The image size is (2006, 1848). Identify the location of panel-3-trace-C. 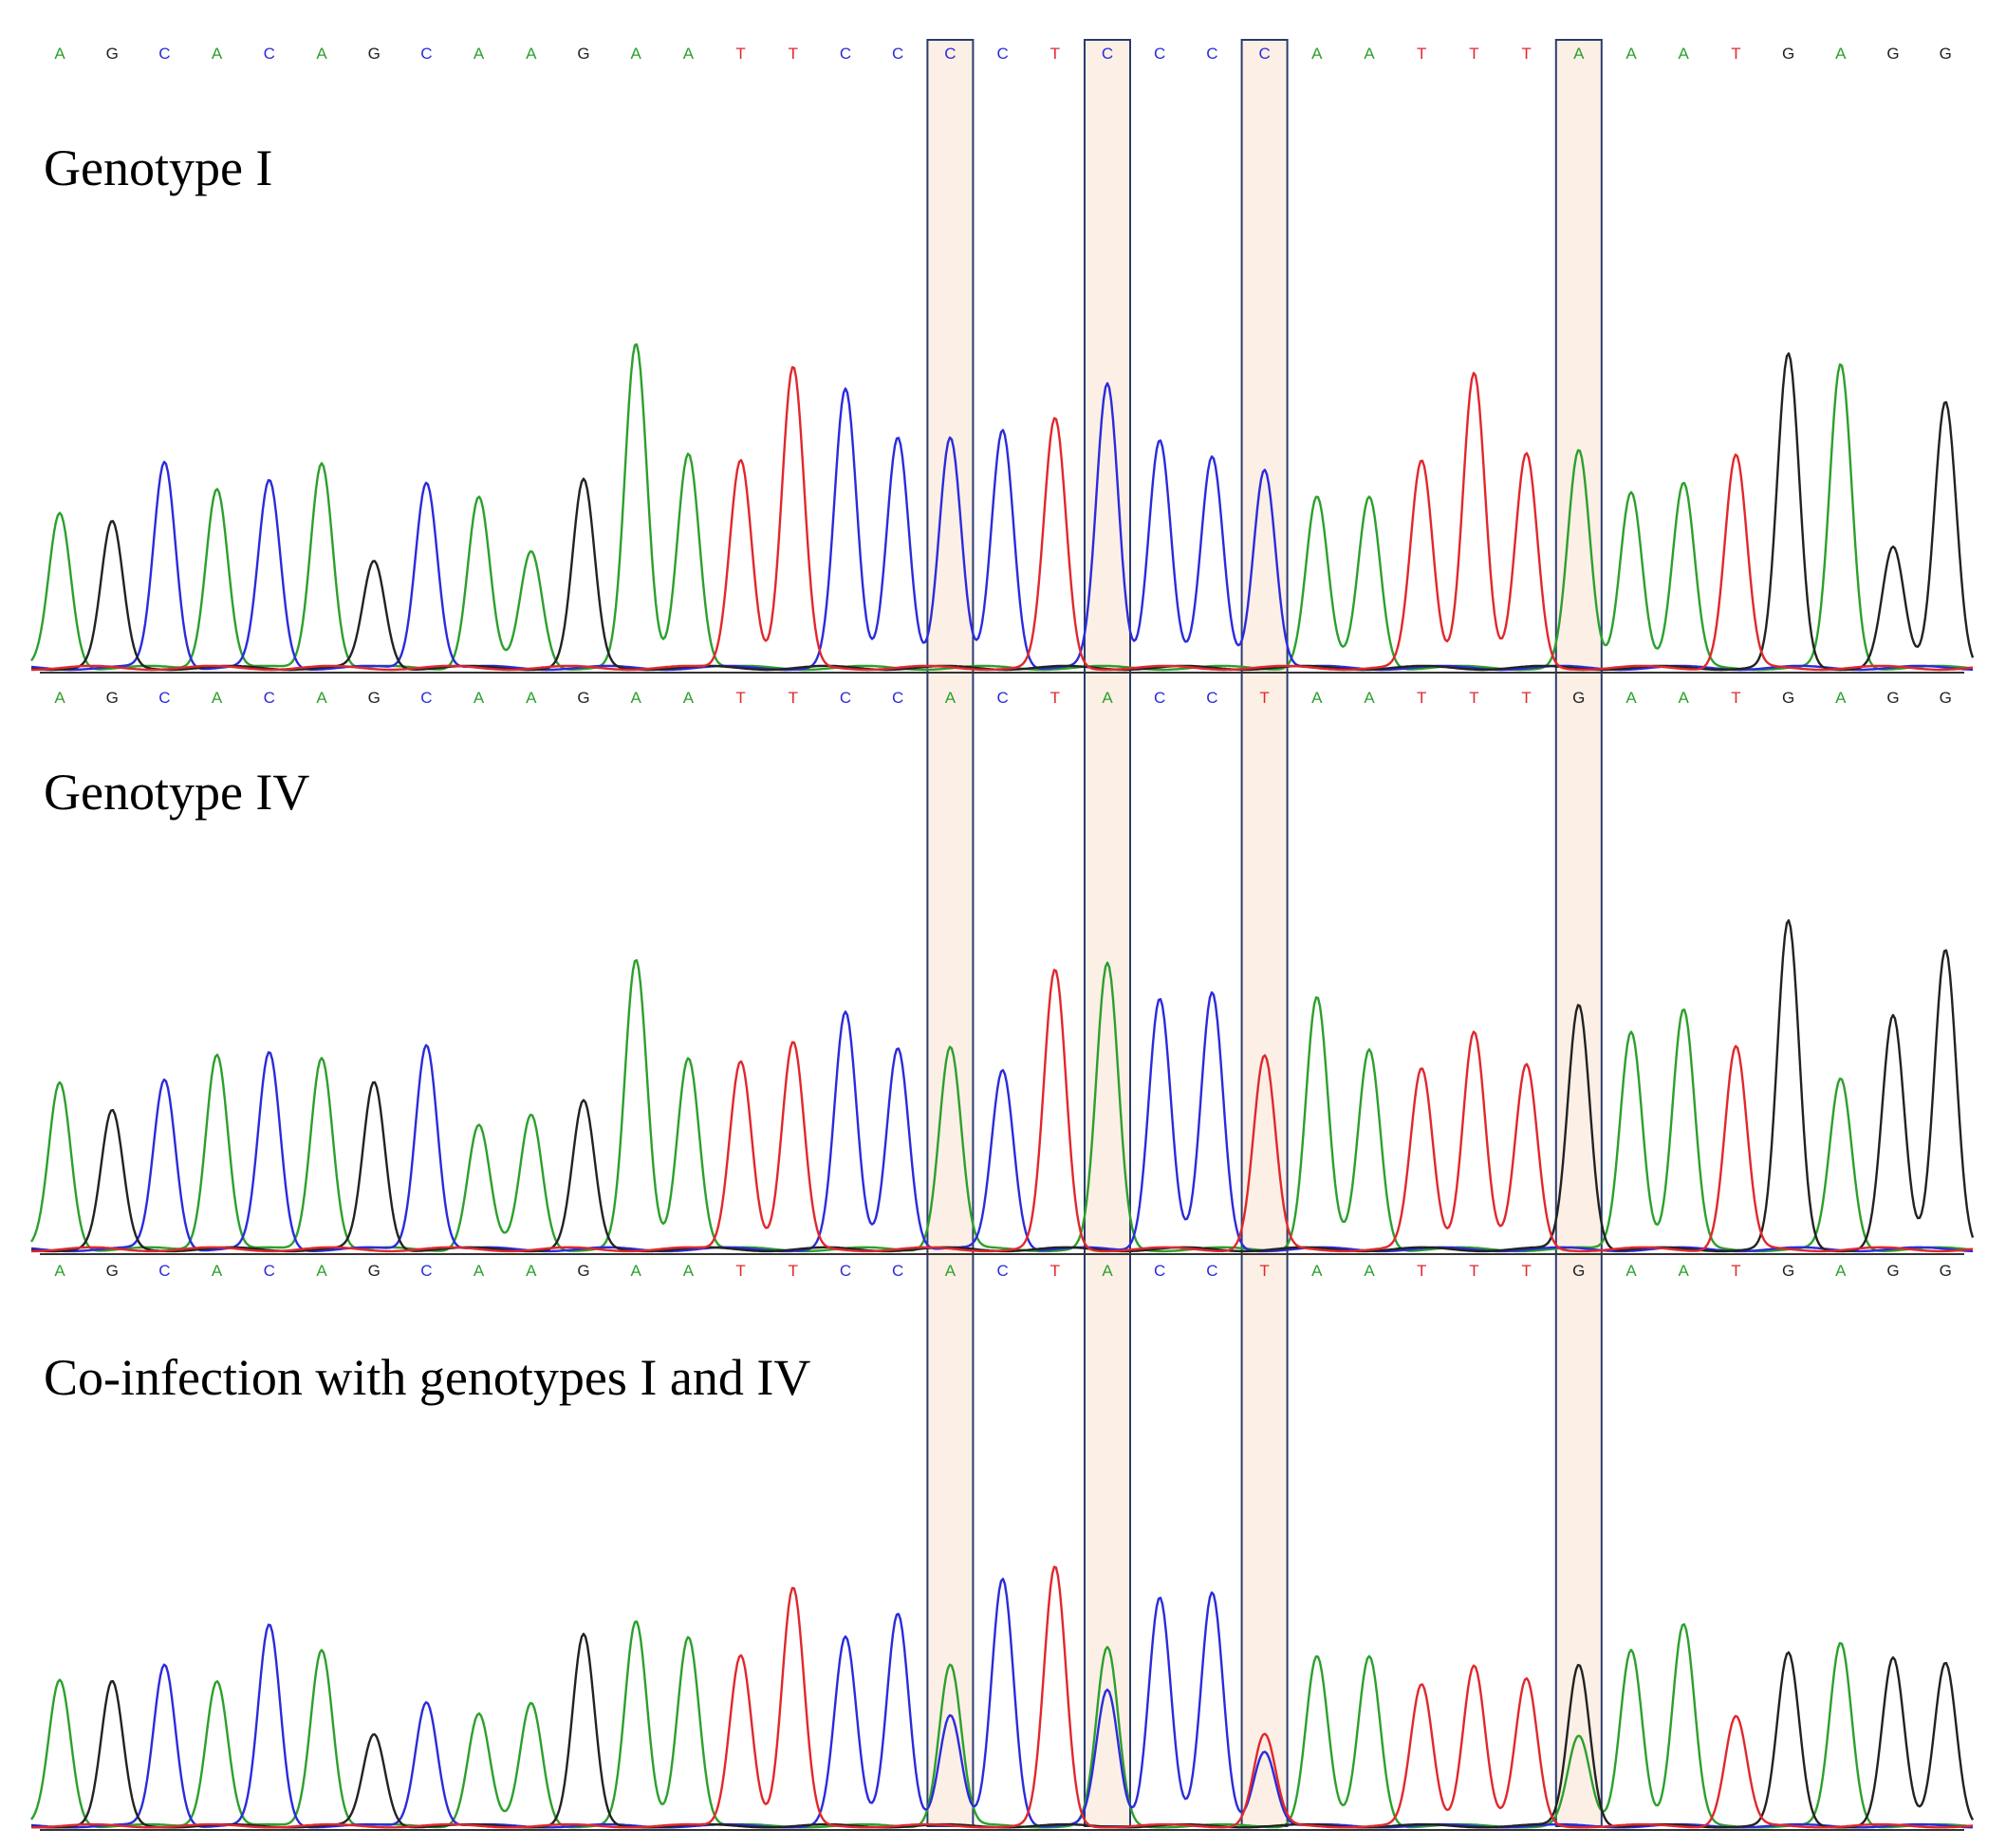
(1002, 1703).